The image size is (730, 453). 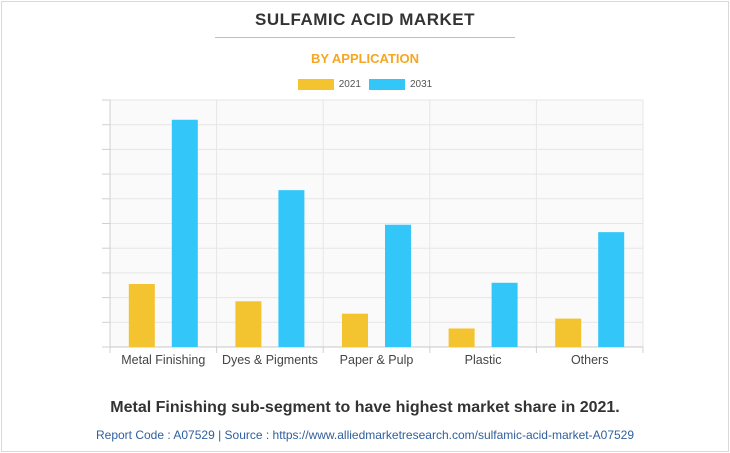 I want to click on legend: 2021 2031, so click(x=365, y=84).